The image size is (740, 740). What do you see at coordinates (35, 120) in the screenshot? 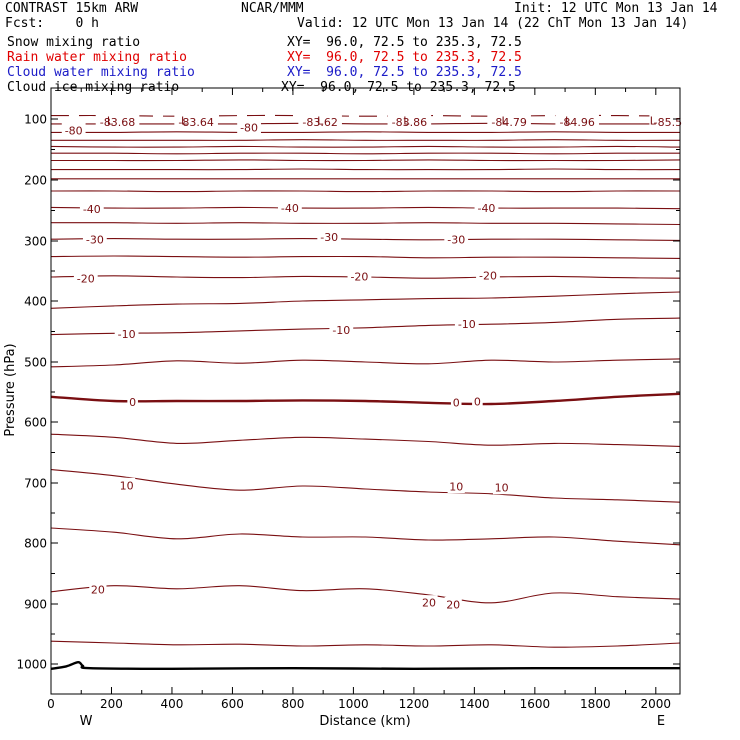
I see `y-tick-label: 100` at bounding box center [35, 120].